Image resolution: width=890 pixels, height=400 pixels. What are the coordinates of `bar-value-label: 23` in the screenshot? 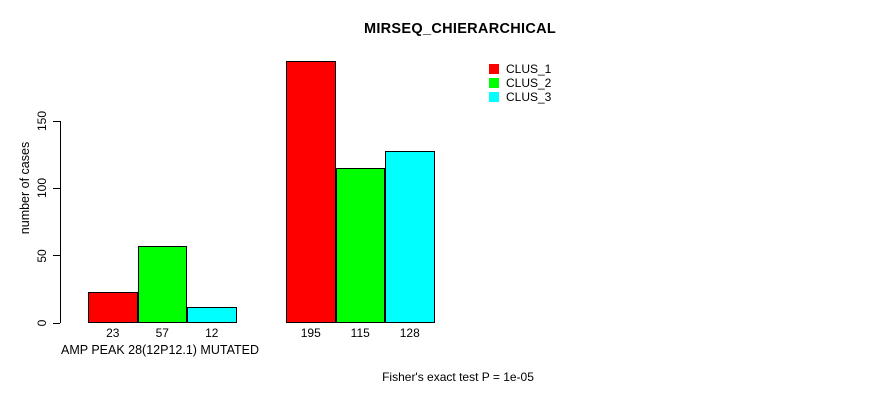 It's located at (113, 333).